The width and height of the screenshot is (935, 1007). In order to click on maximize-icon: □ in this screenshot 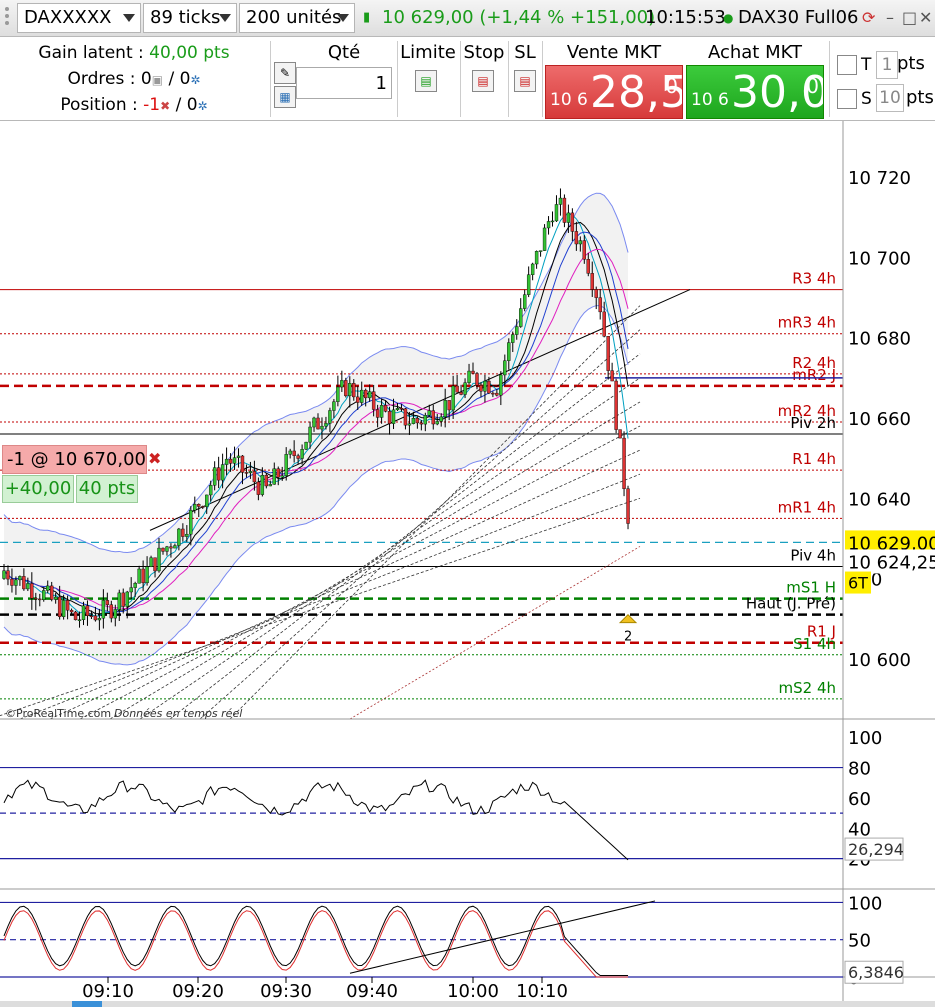, I will do `click(910, 17)`.